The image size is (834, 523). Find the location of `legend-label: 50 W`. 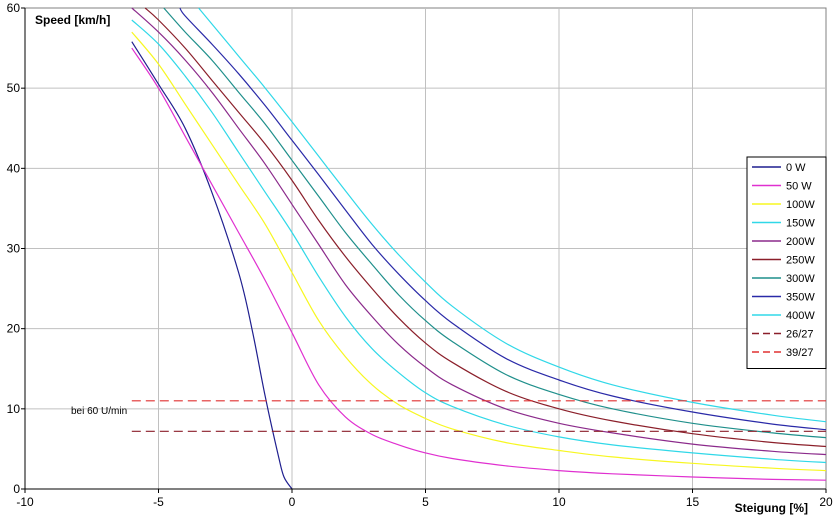

legend-label: 50 W is located at coordinates (799, 187).